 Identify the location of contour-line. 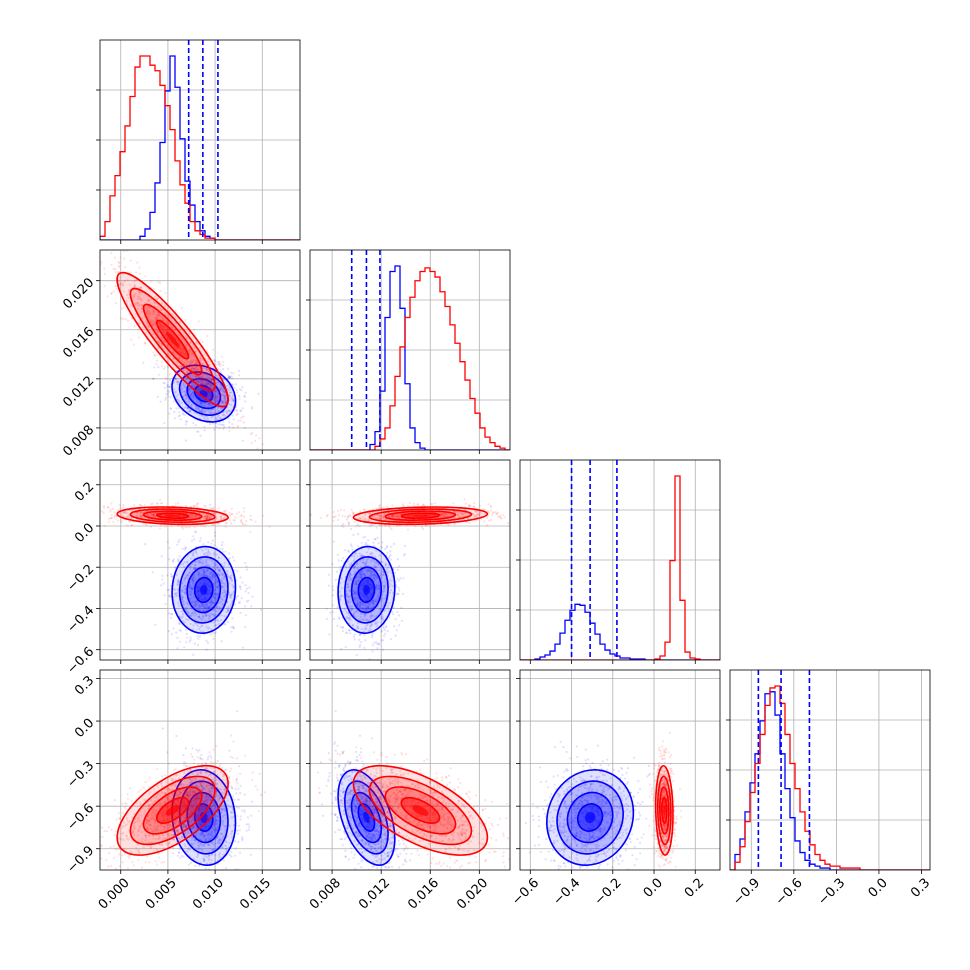
(172, 339).